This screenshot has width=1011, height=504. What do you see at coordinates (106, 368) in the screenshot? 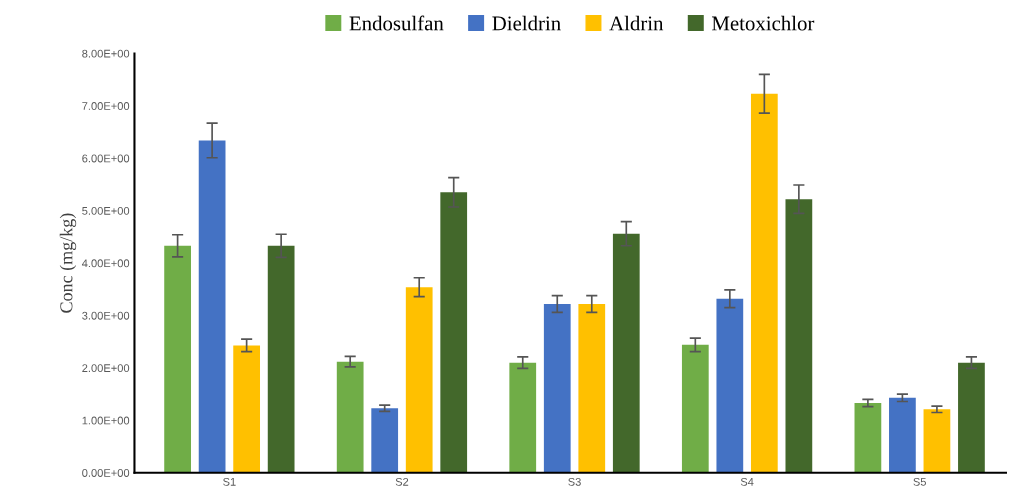
I see `y-tick-label: 2.00E+00` at bounding box center [106, 368].